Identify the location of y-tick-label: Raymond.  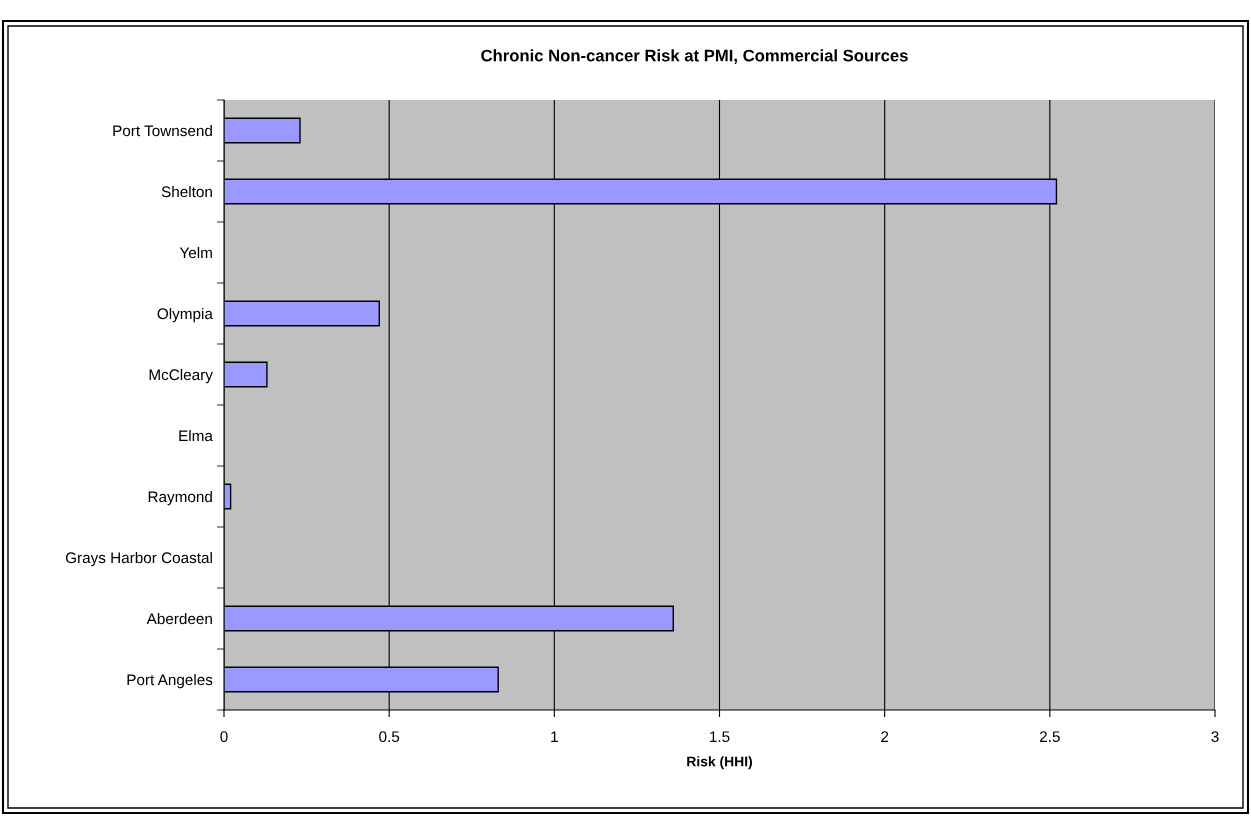
(180, 498).